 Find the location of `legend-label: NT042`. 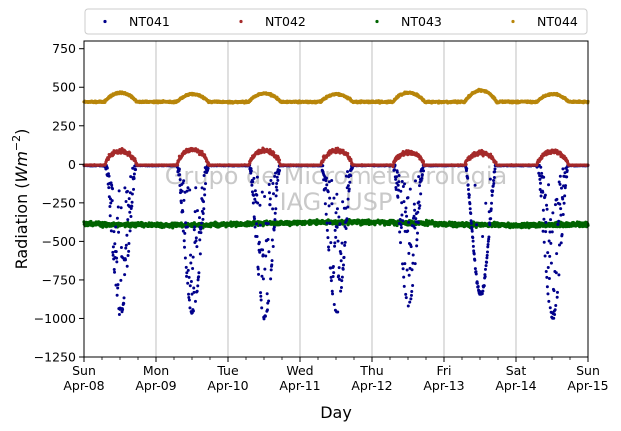

legend-label: NT042 is located at coordinates (285, 21).